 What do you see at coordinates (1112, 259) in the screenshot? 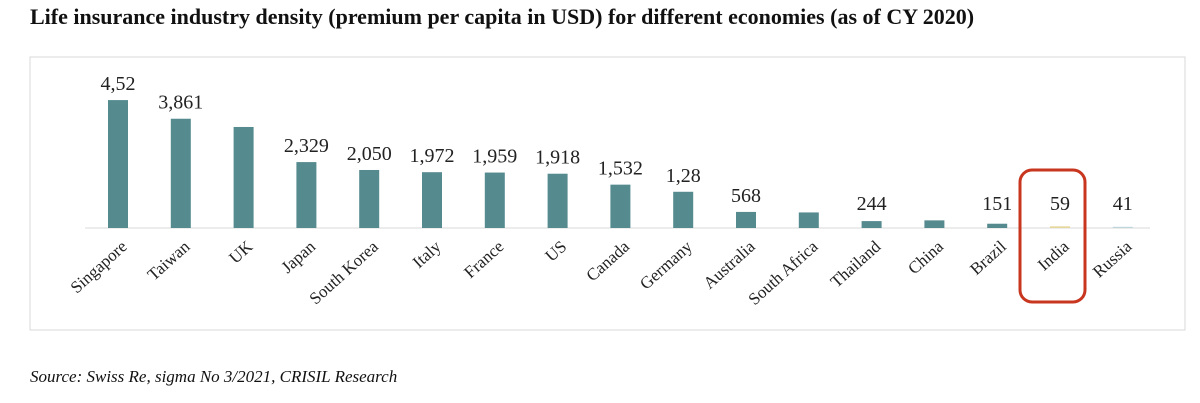
I see `x-tick-label: Russia` at bounding box center [1112, 259].